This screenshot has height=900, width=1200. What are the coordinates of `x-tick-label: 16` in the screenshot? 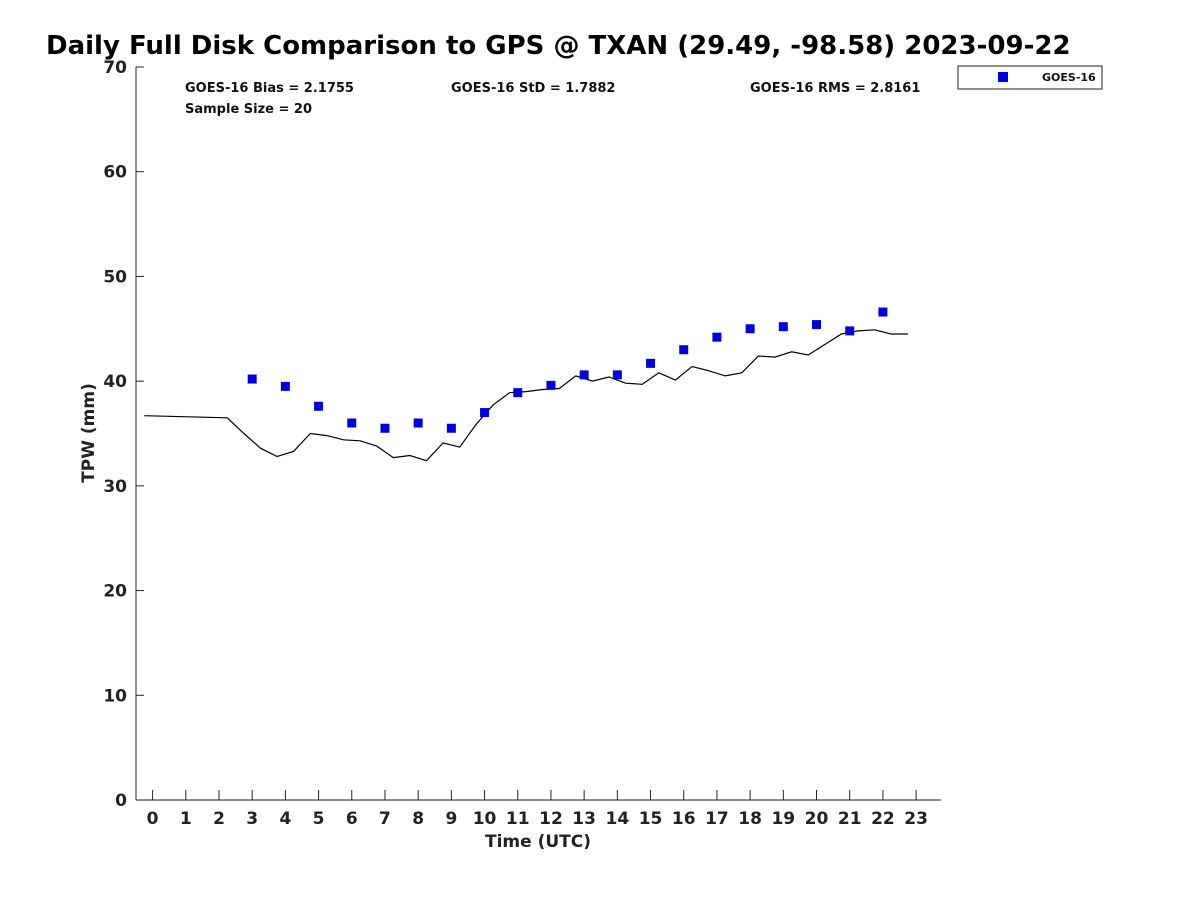 It's located at (684, 819).